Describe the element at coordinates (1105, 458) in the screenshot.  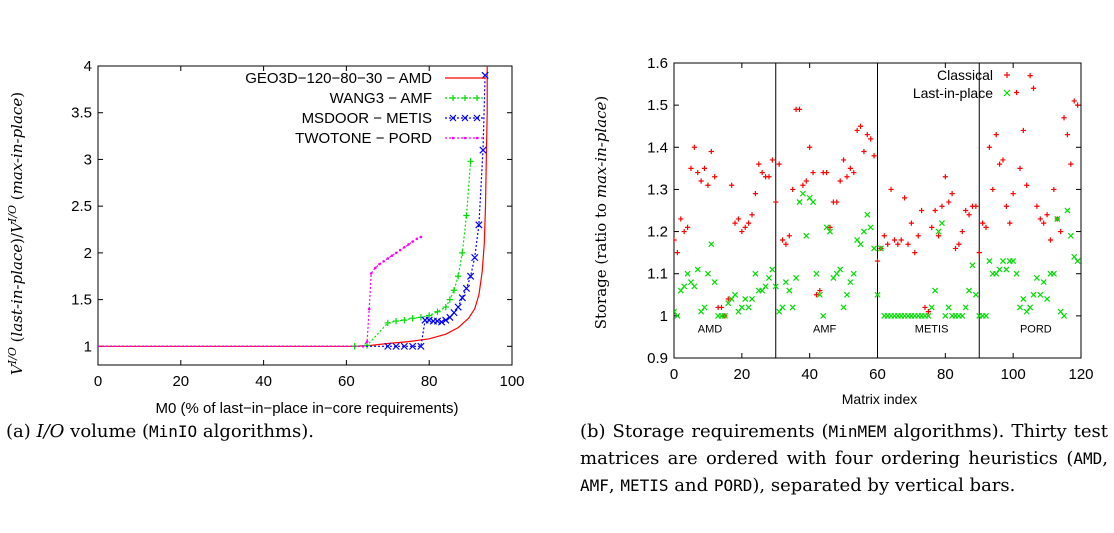
I see `caption-b-sep1: ,` at that location.